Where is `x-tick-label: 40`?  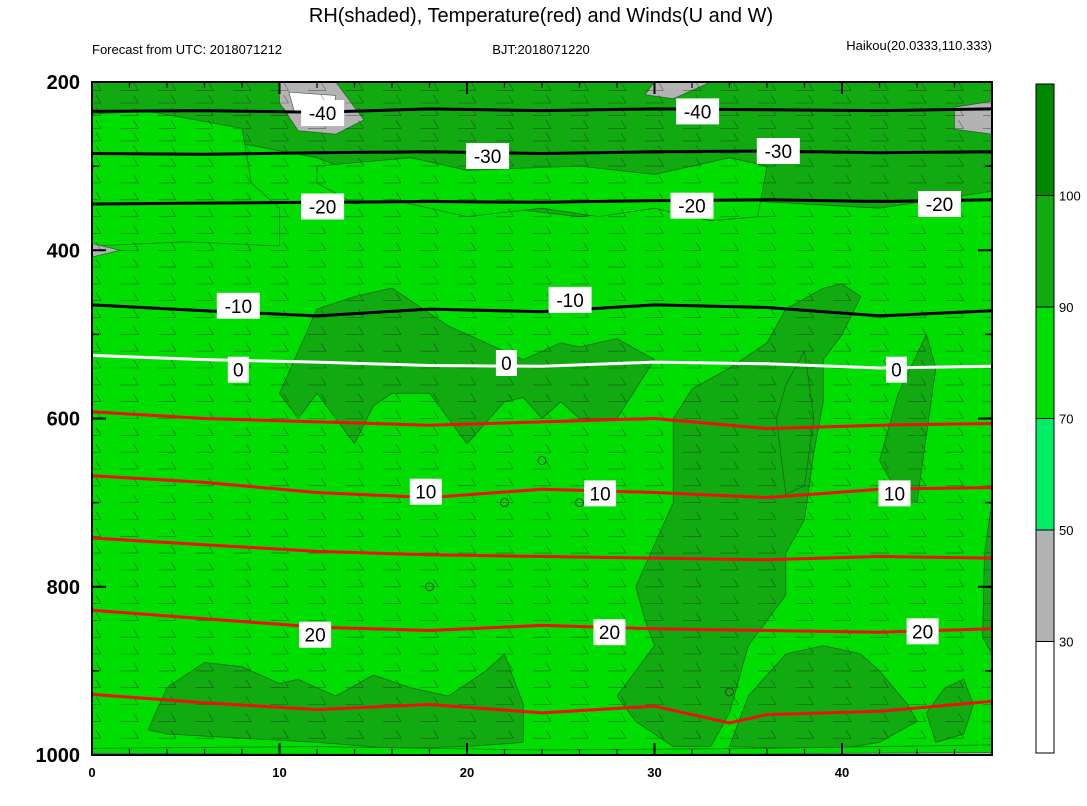 x-tick-label: 40 is located at coordinates (842, 772).